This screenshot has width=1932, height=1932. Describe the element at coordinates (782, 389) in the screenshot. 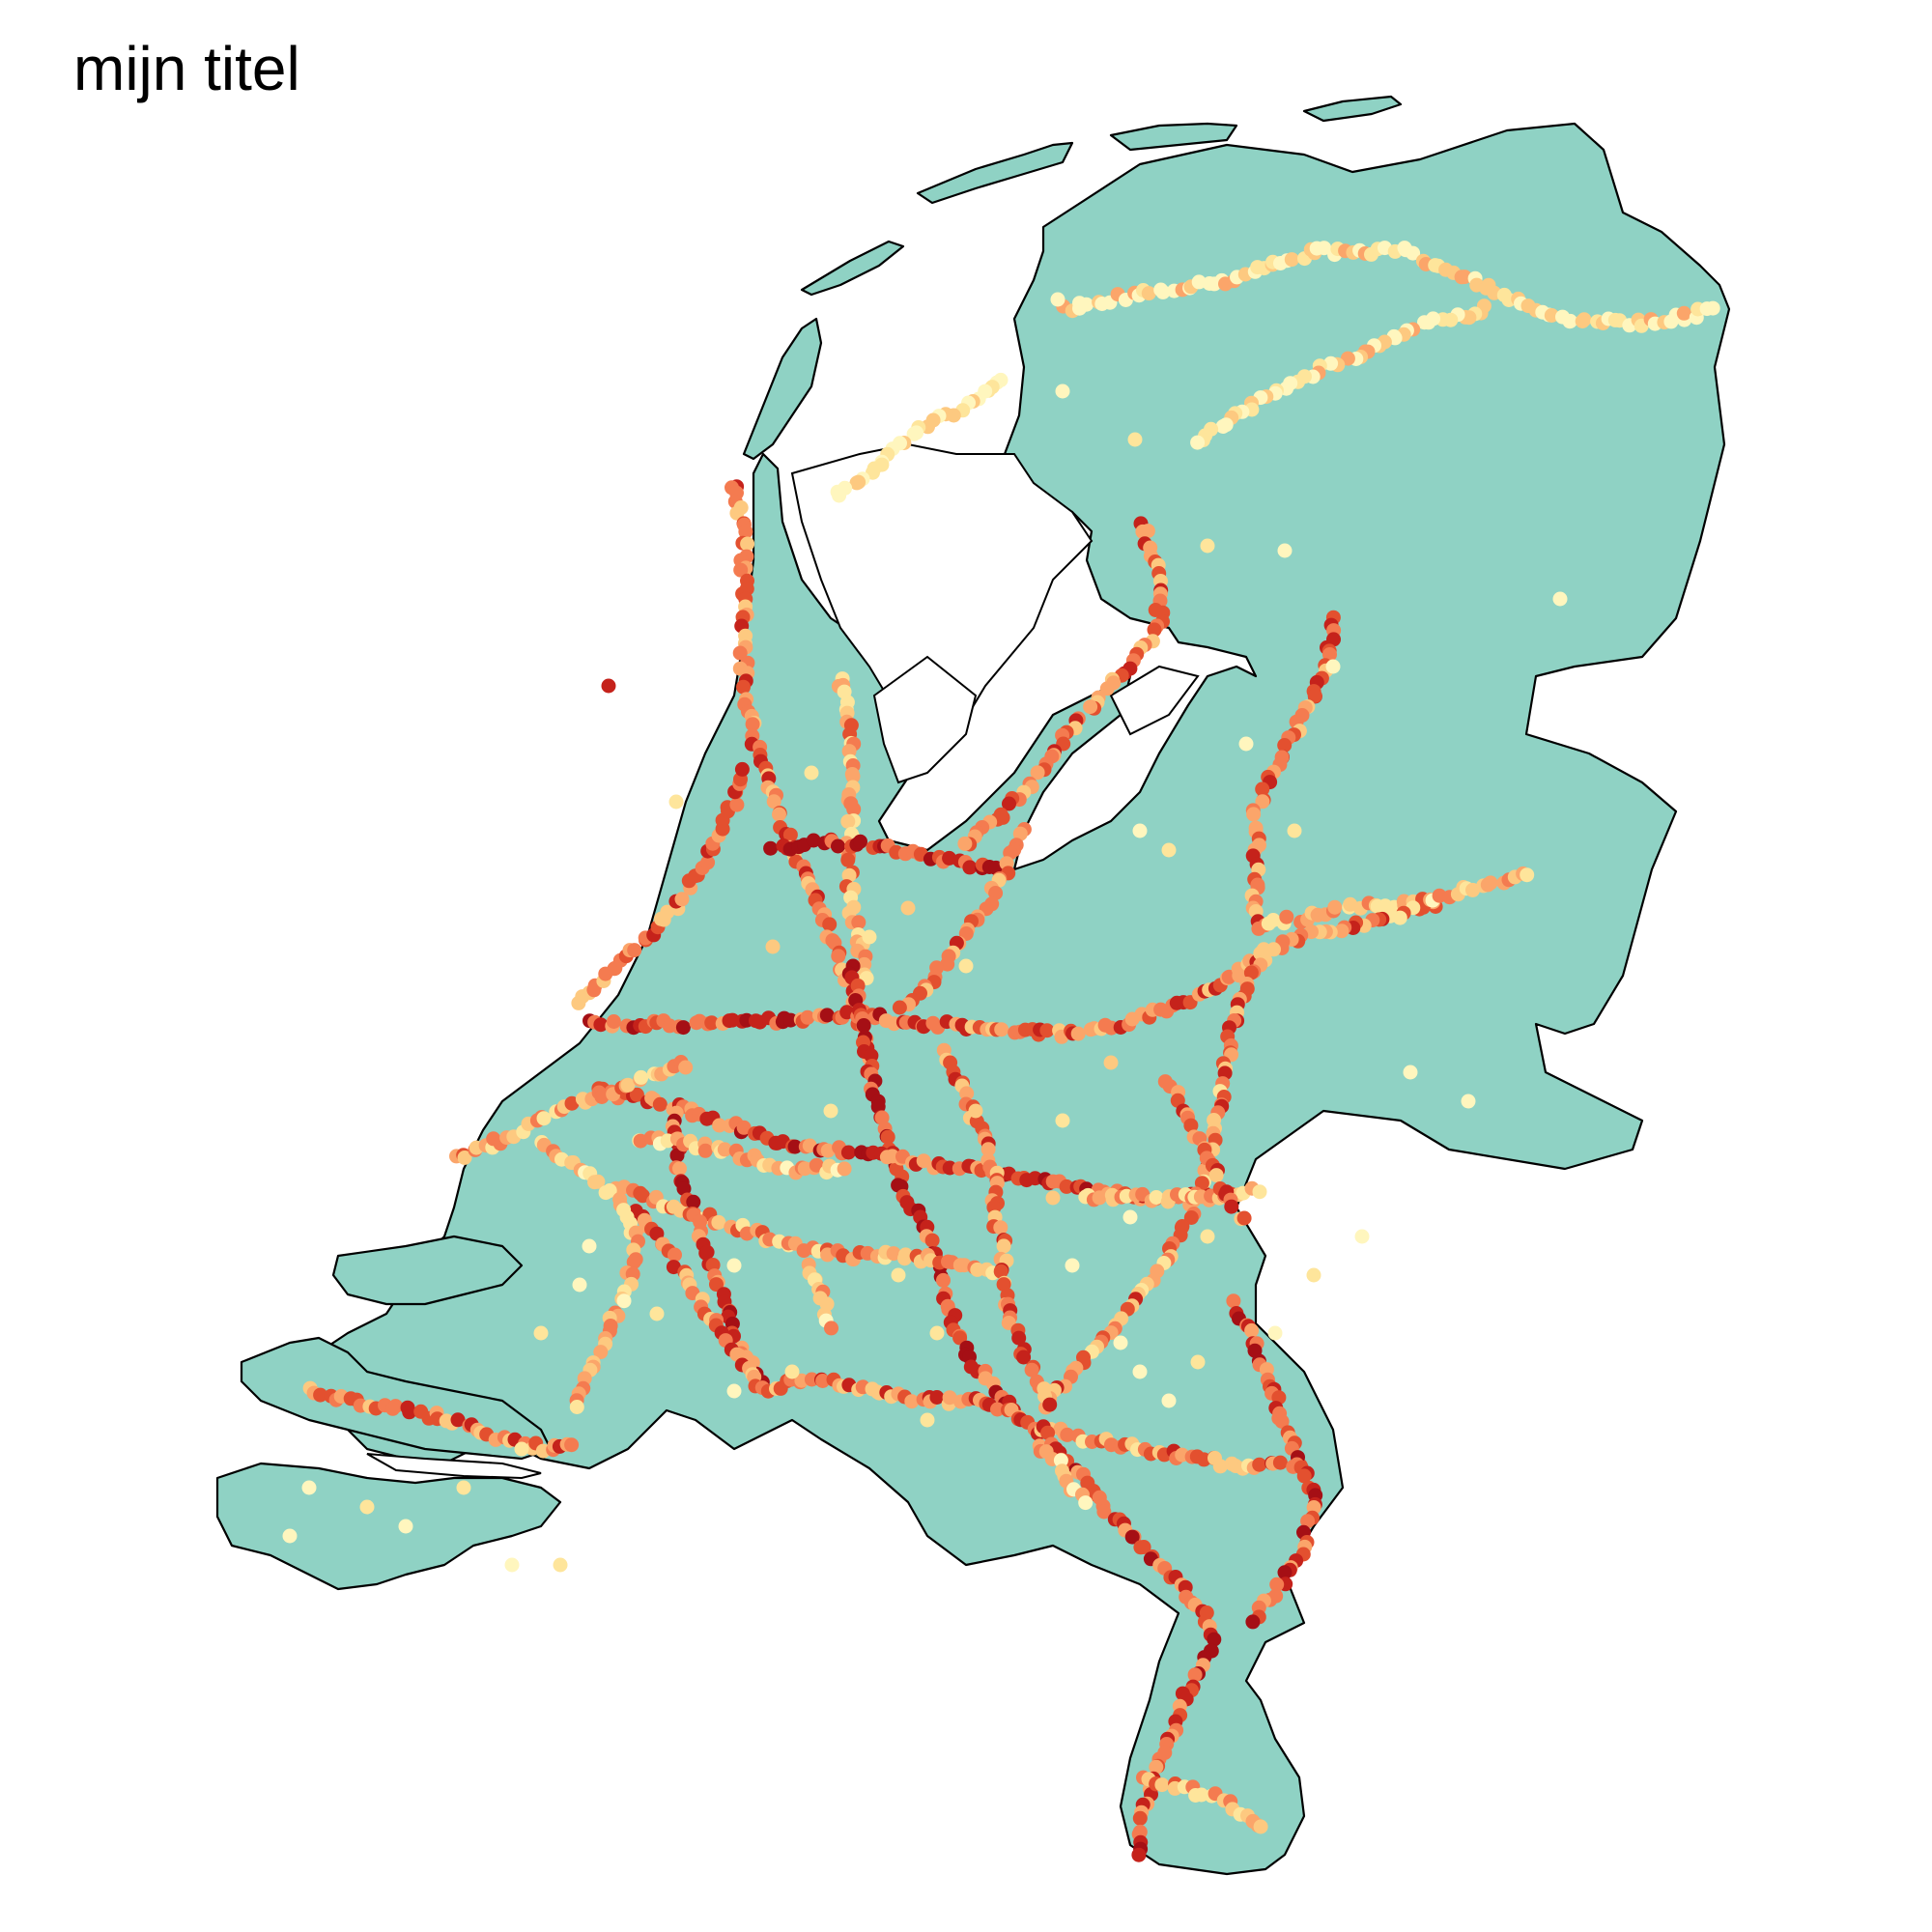

I see `texel` at that location.